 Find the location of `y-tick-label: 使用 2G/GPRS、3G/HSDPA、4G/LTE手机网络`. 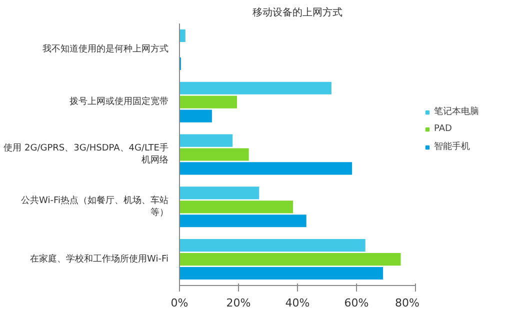

y-tick-label: 使用 2G/GPRS、3G/HSDPA、4G/LTE手机网络 is located at coordinates (86, 154).